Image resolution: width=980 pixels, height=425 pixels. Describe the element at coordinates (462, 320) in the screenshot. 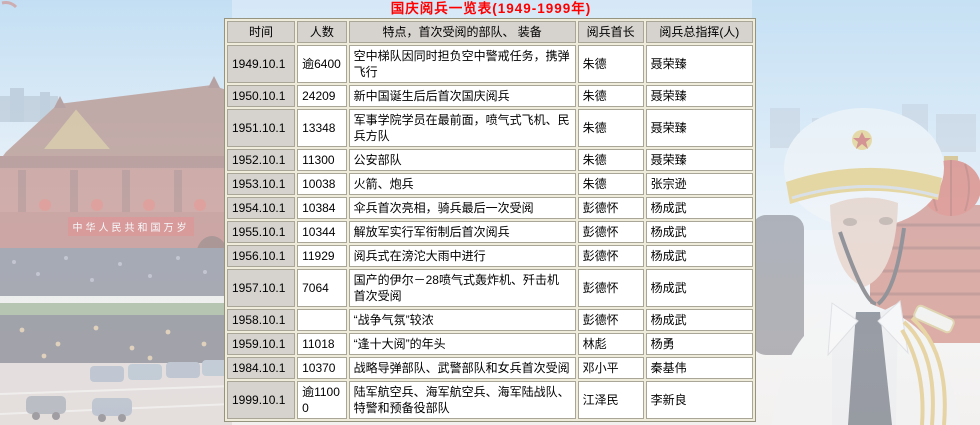

I see `cell-feature: “战争气氛”较浓` at that location.